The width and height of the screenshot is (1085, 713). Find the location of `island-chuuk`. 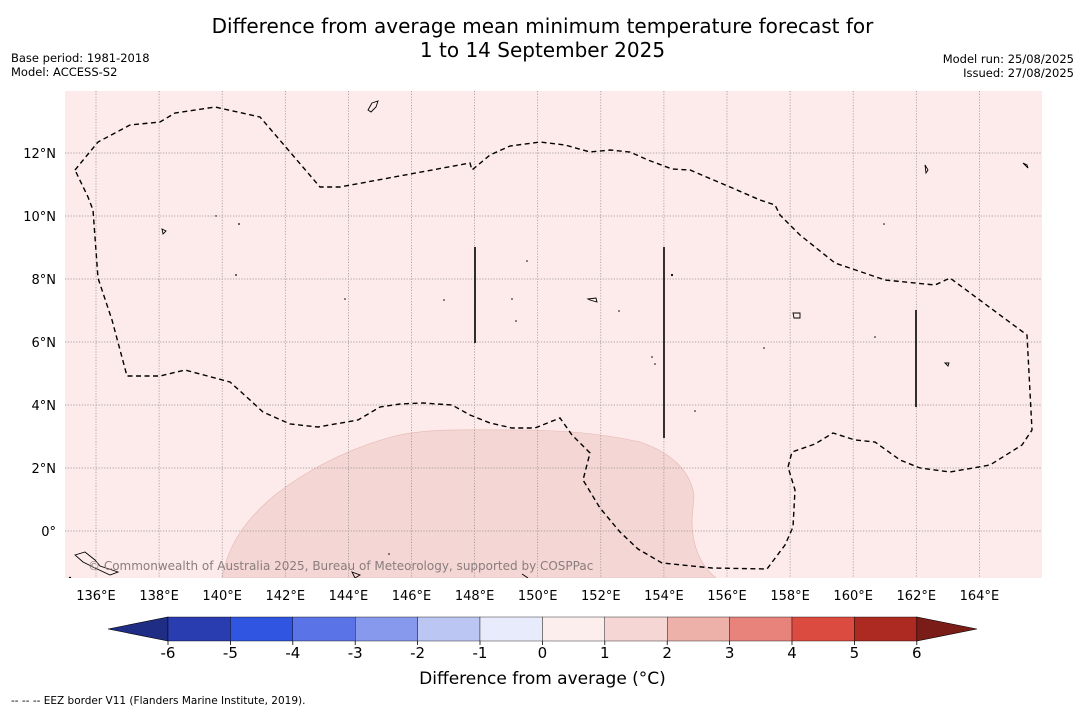

island-chuuk is located at coordinates (592, 300).